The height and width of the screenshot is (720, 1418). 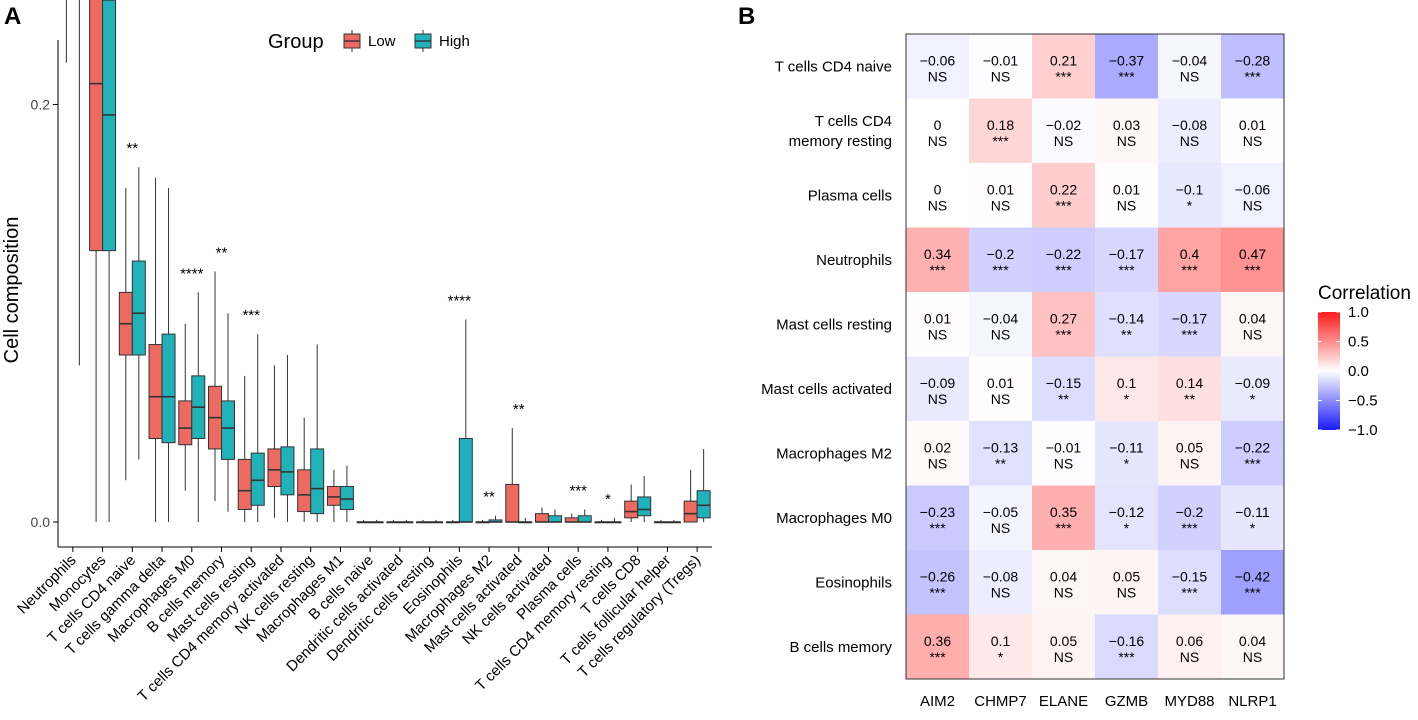 I want to click on panel-label-a: A, so click(x=12, y=16).